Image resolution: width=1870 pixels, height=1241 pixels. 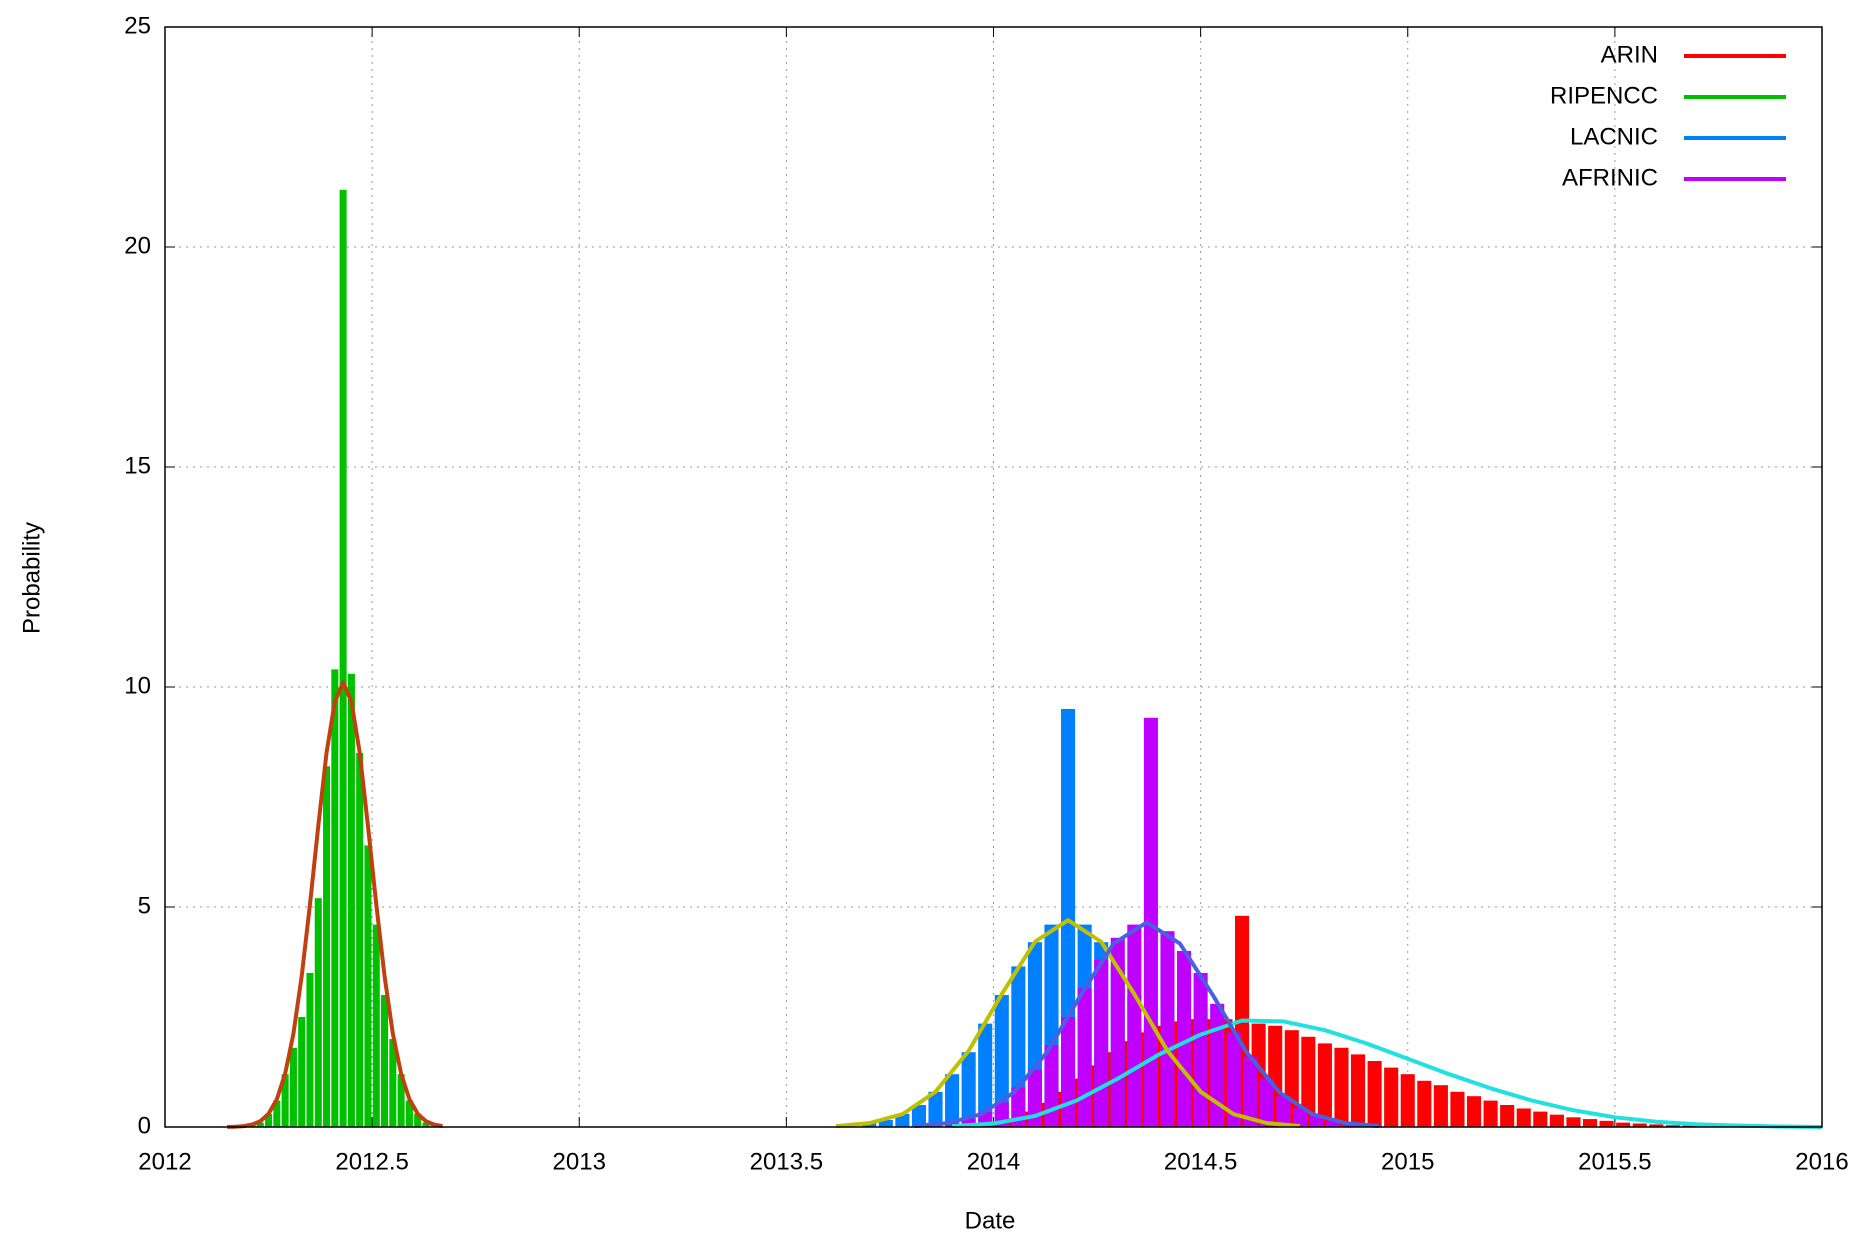 I want to click on y-tick-label: 10, so click(x=137, y=685).